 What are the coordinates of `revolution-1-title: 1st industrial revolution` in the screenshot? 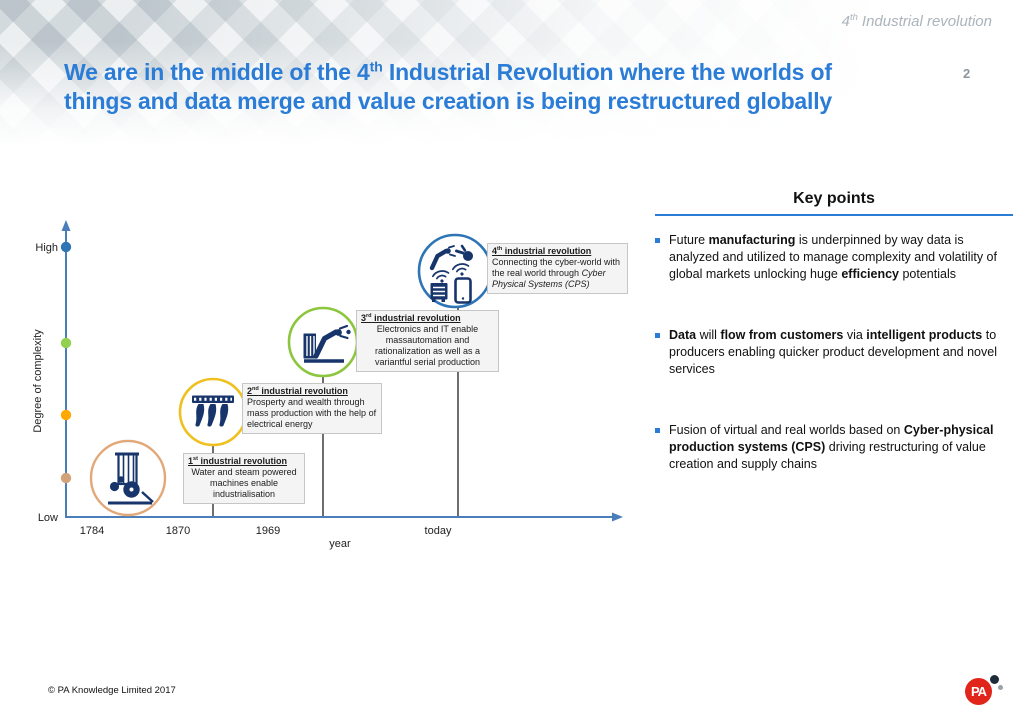 It's located at (237, 461).